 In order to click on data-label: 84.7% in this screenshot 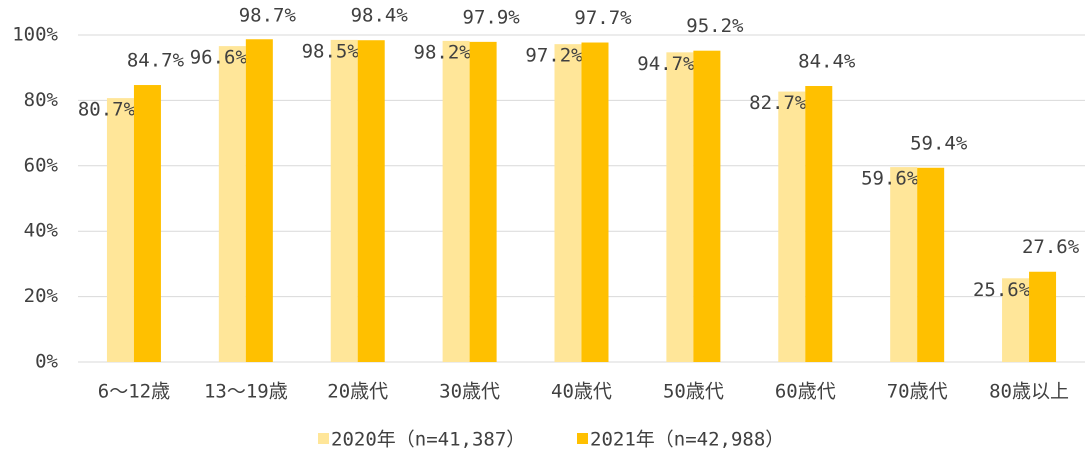, I will do `click(156, 61)`.